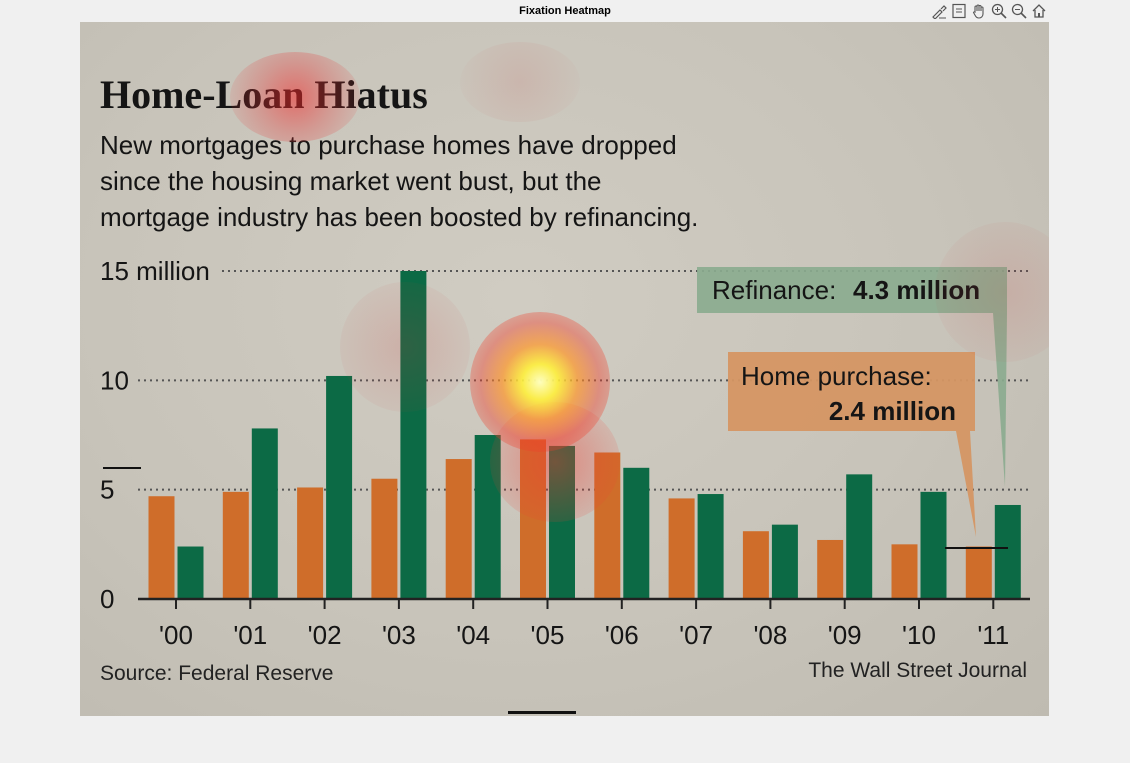 This screenshot has height=763, width=1130. What do you see at coordinates (250, 635) in the screenshot?
I see `x-tick-label: '01` at bounding box center [250, 635].